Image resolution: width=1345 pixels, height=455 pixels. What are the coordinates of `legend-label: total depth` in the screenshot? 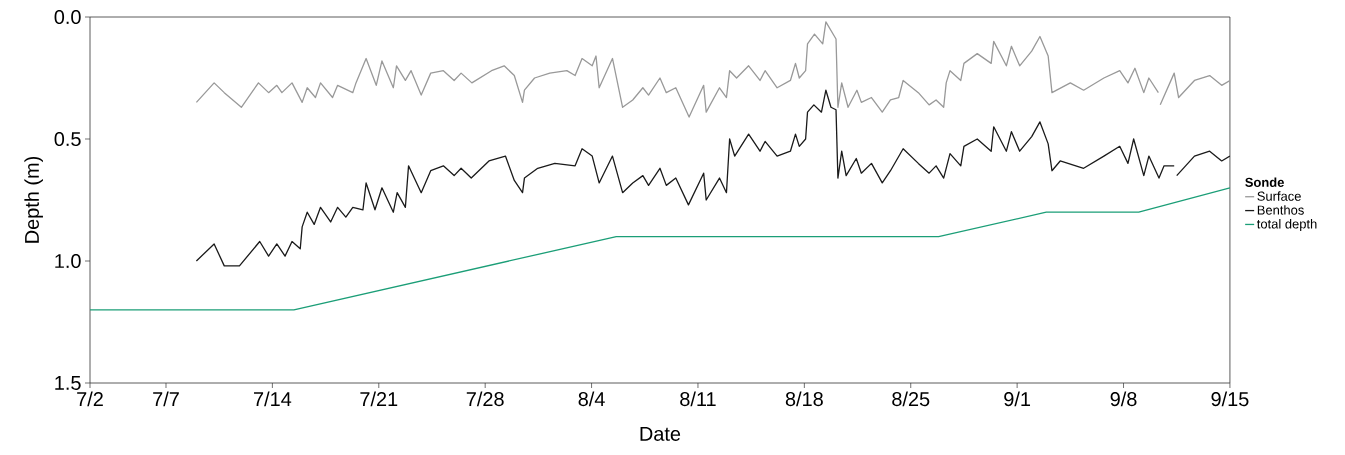 It's located at (1287, 225).